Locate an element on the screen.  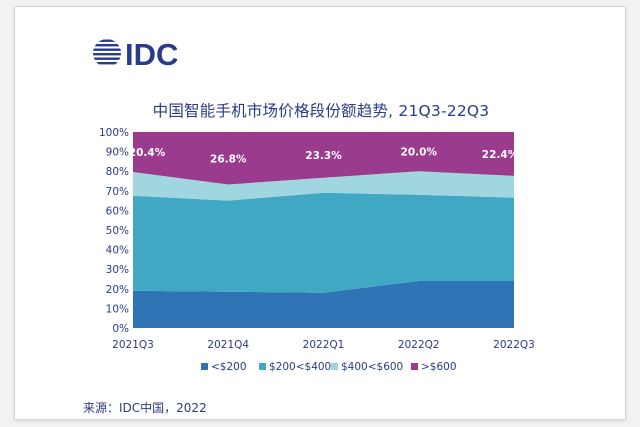
y-tick-label: 90% is located at coordinates (117, 153).